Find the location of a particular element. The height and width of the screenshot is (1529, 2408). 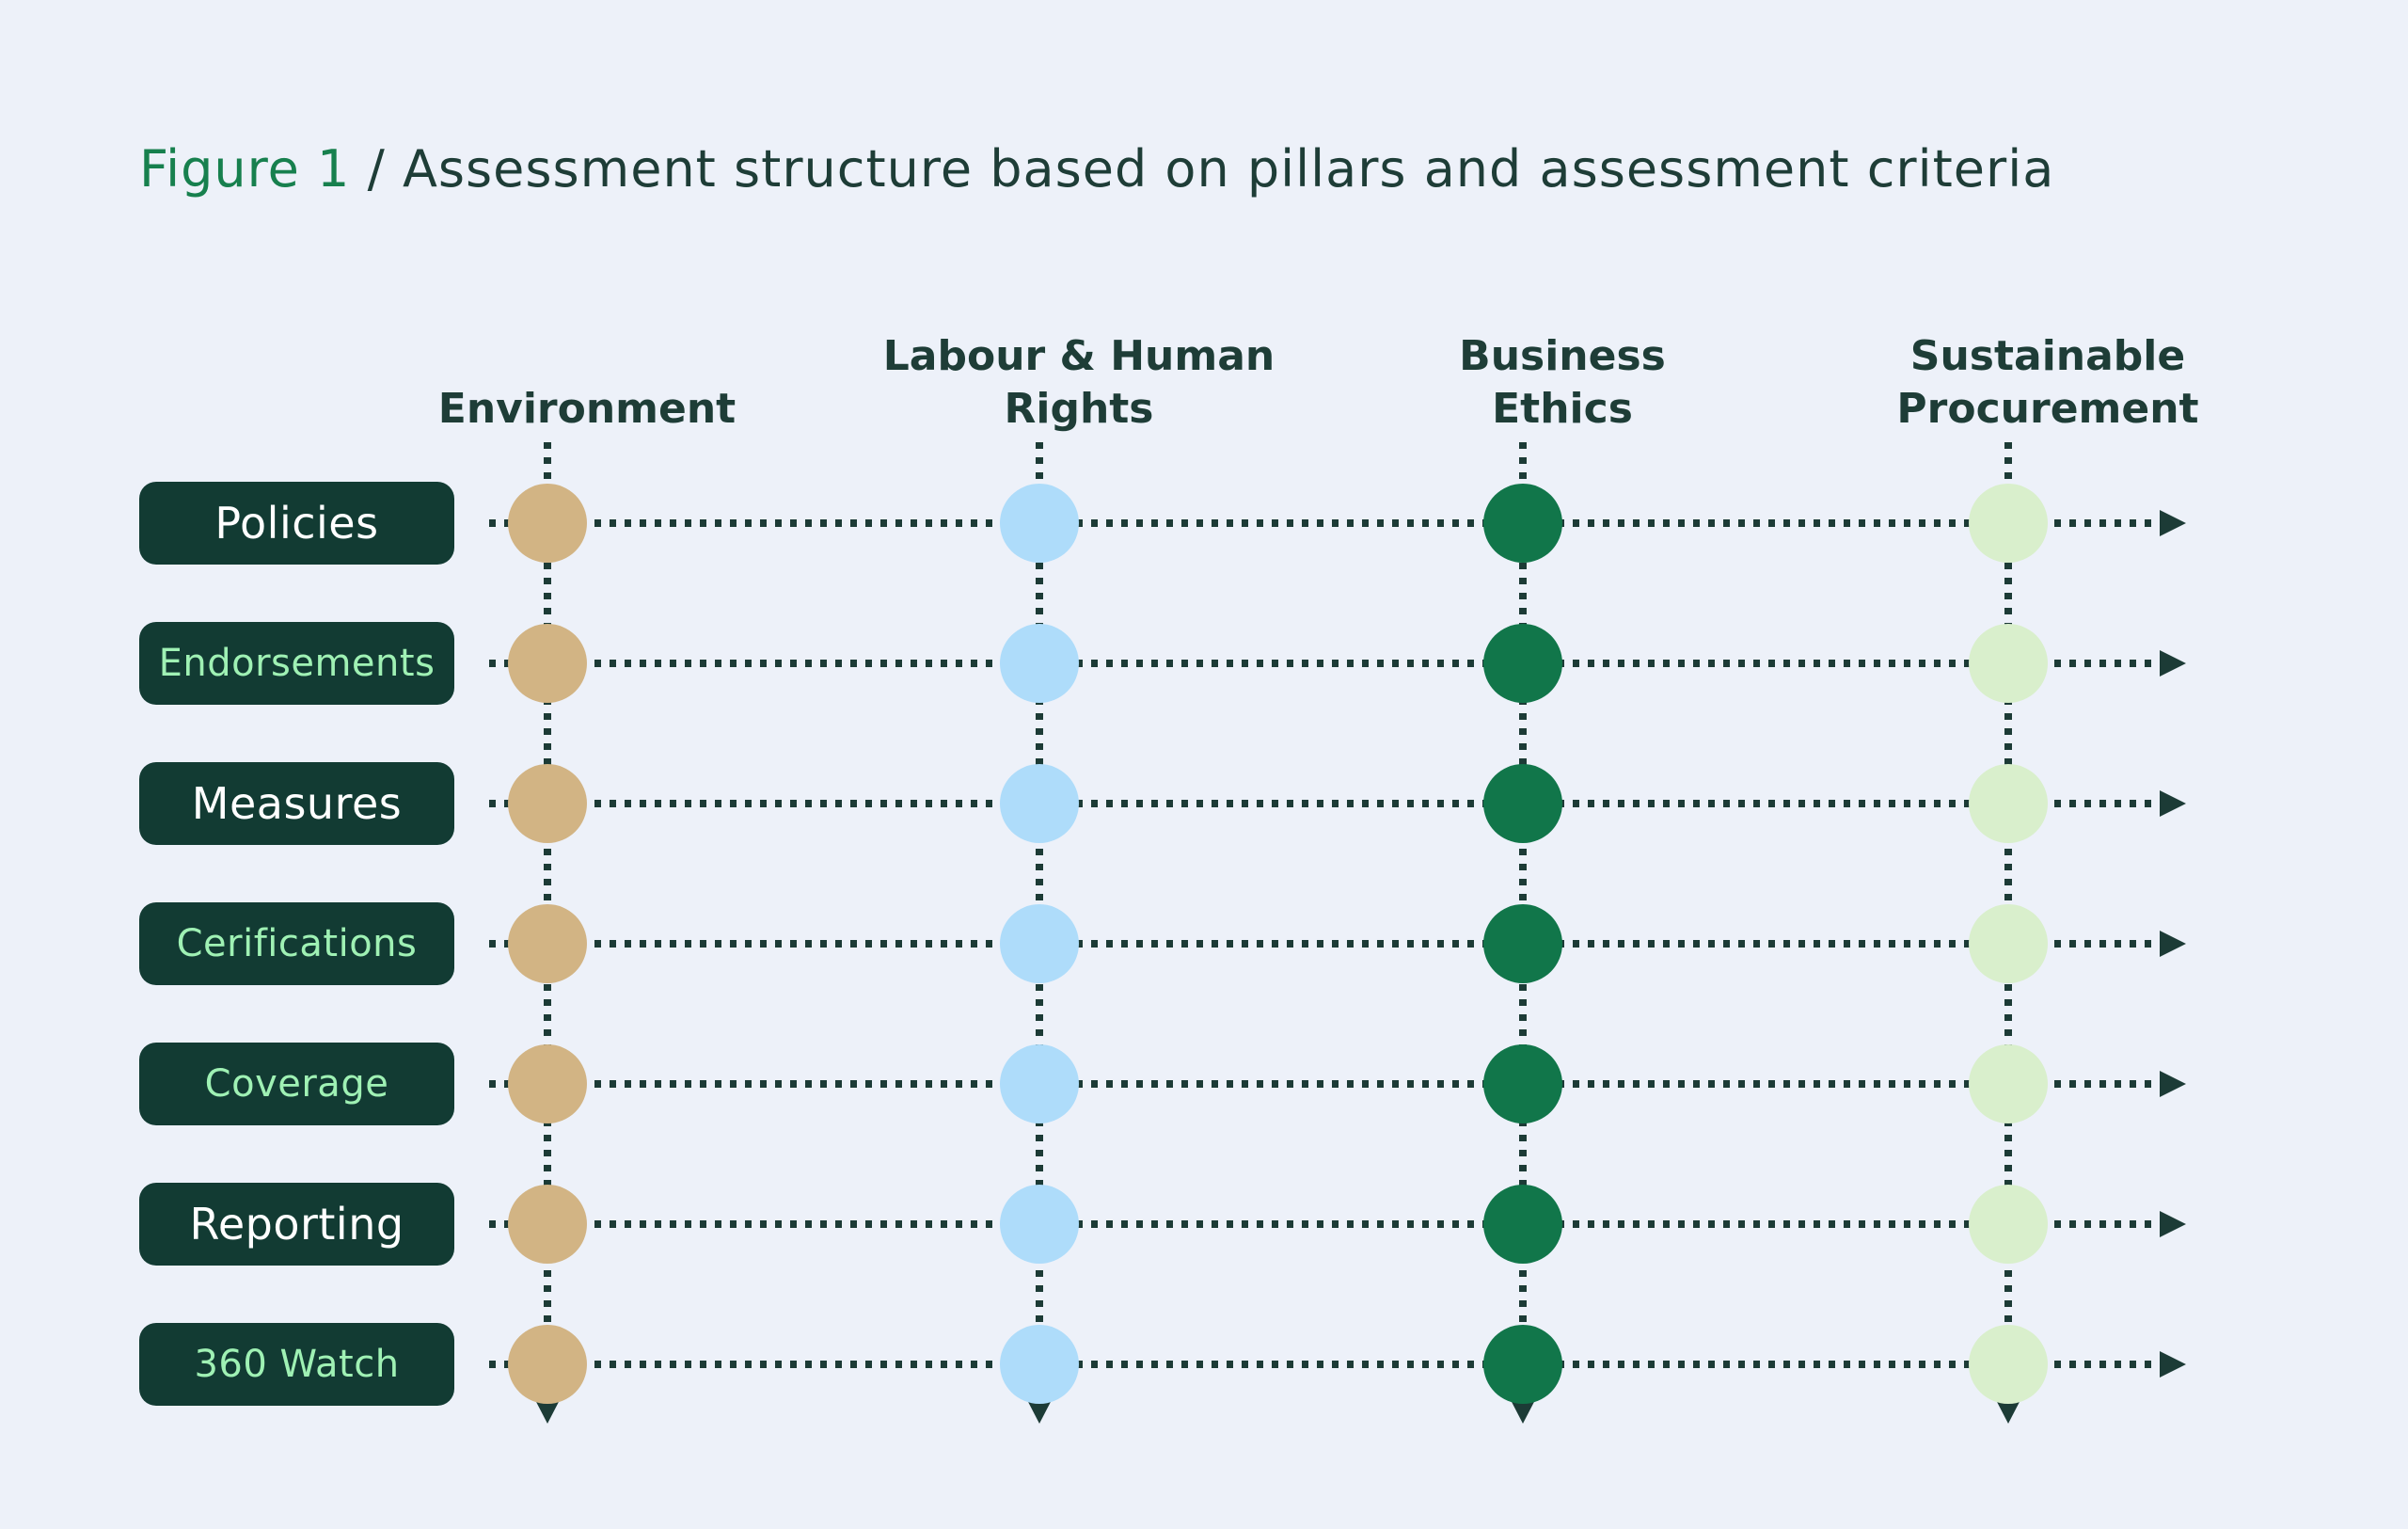

criterion-pill-label: Reporting is located at coordinates (296, 1224).